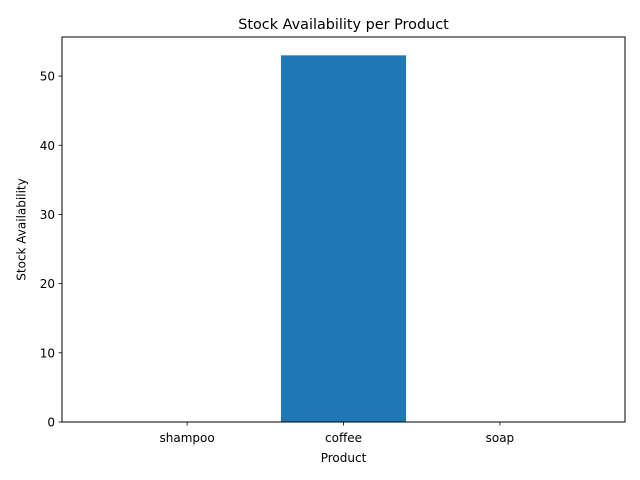 This screenshot has height=480, width=640. Describe the element at coordinates (51, 250) in the screenshot. I see `y-axis-ticks: 0 10 20 30 40 50` at that location.